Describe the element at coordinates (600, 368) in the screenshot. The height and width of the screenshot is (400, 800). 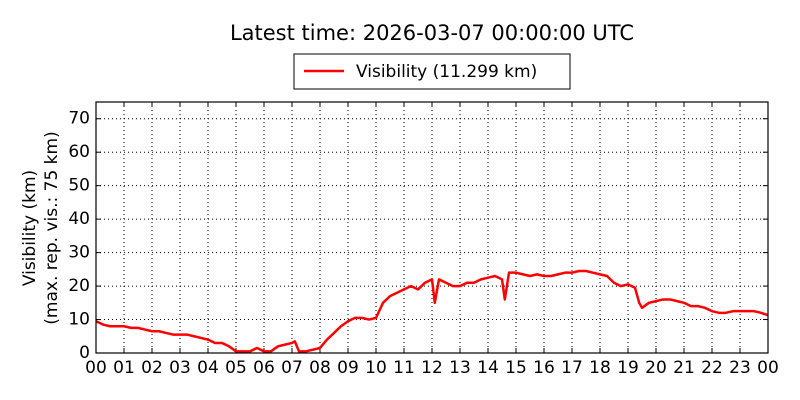
I see `x-tick-label: 18` at that location.